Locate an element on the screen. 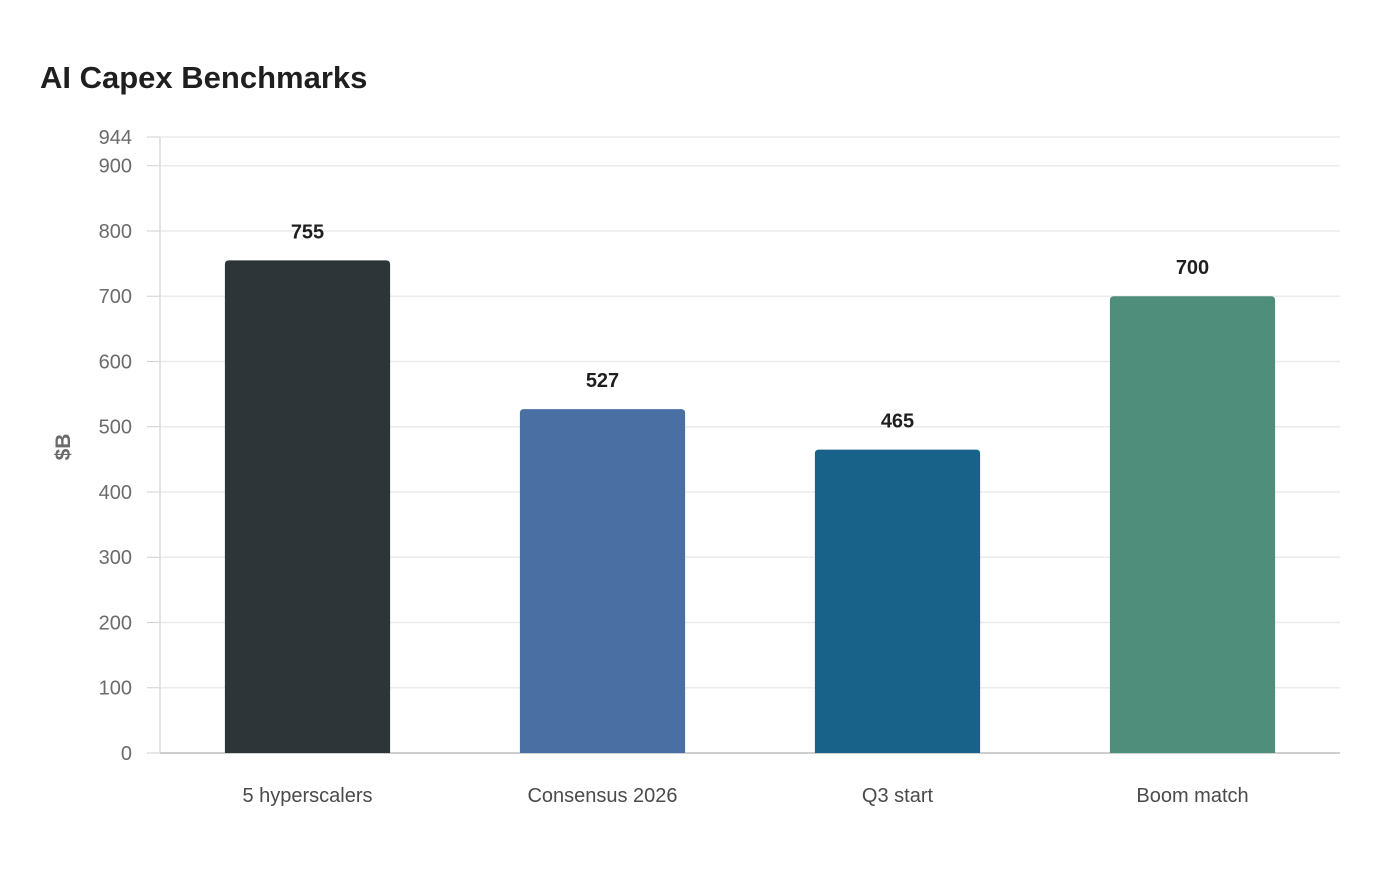 Image resolution: width=1400 pixels, height=880 pixels. y-tick-label: 200 is located at coordinates (115, 623).